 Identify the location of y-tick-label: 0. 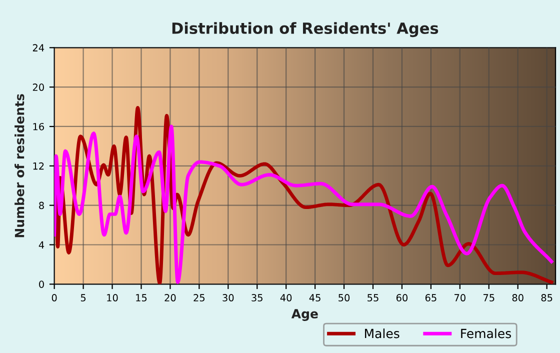
(41, 284).